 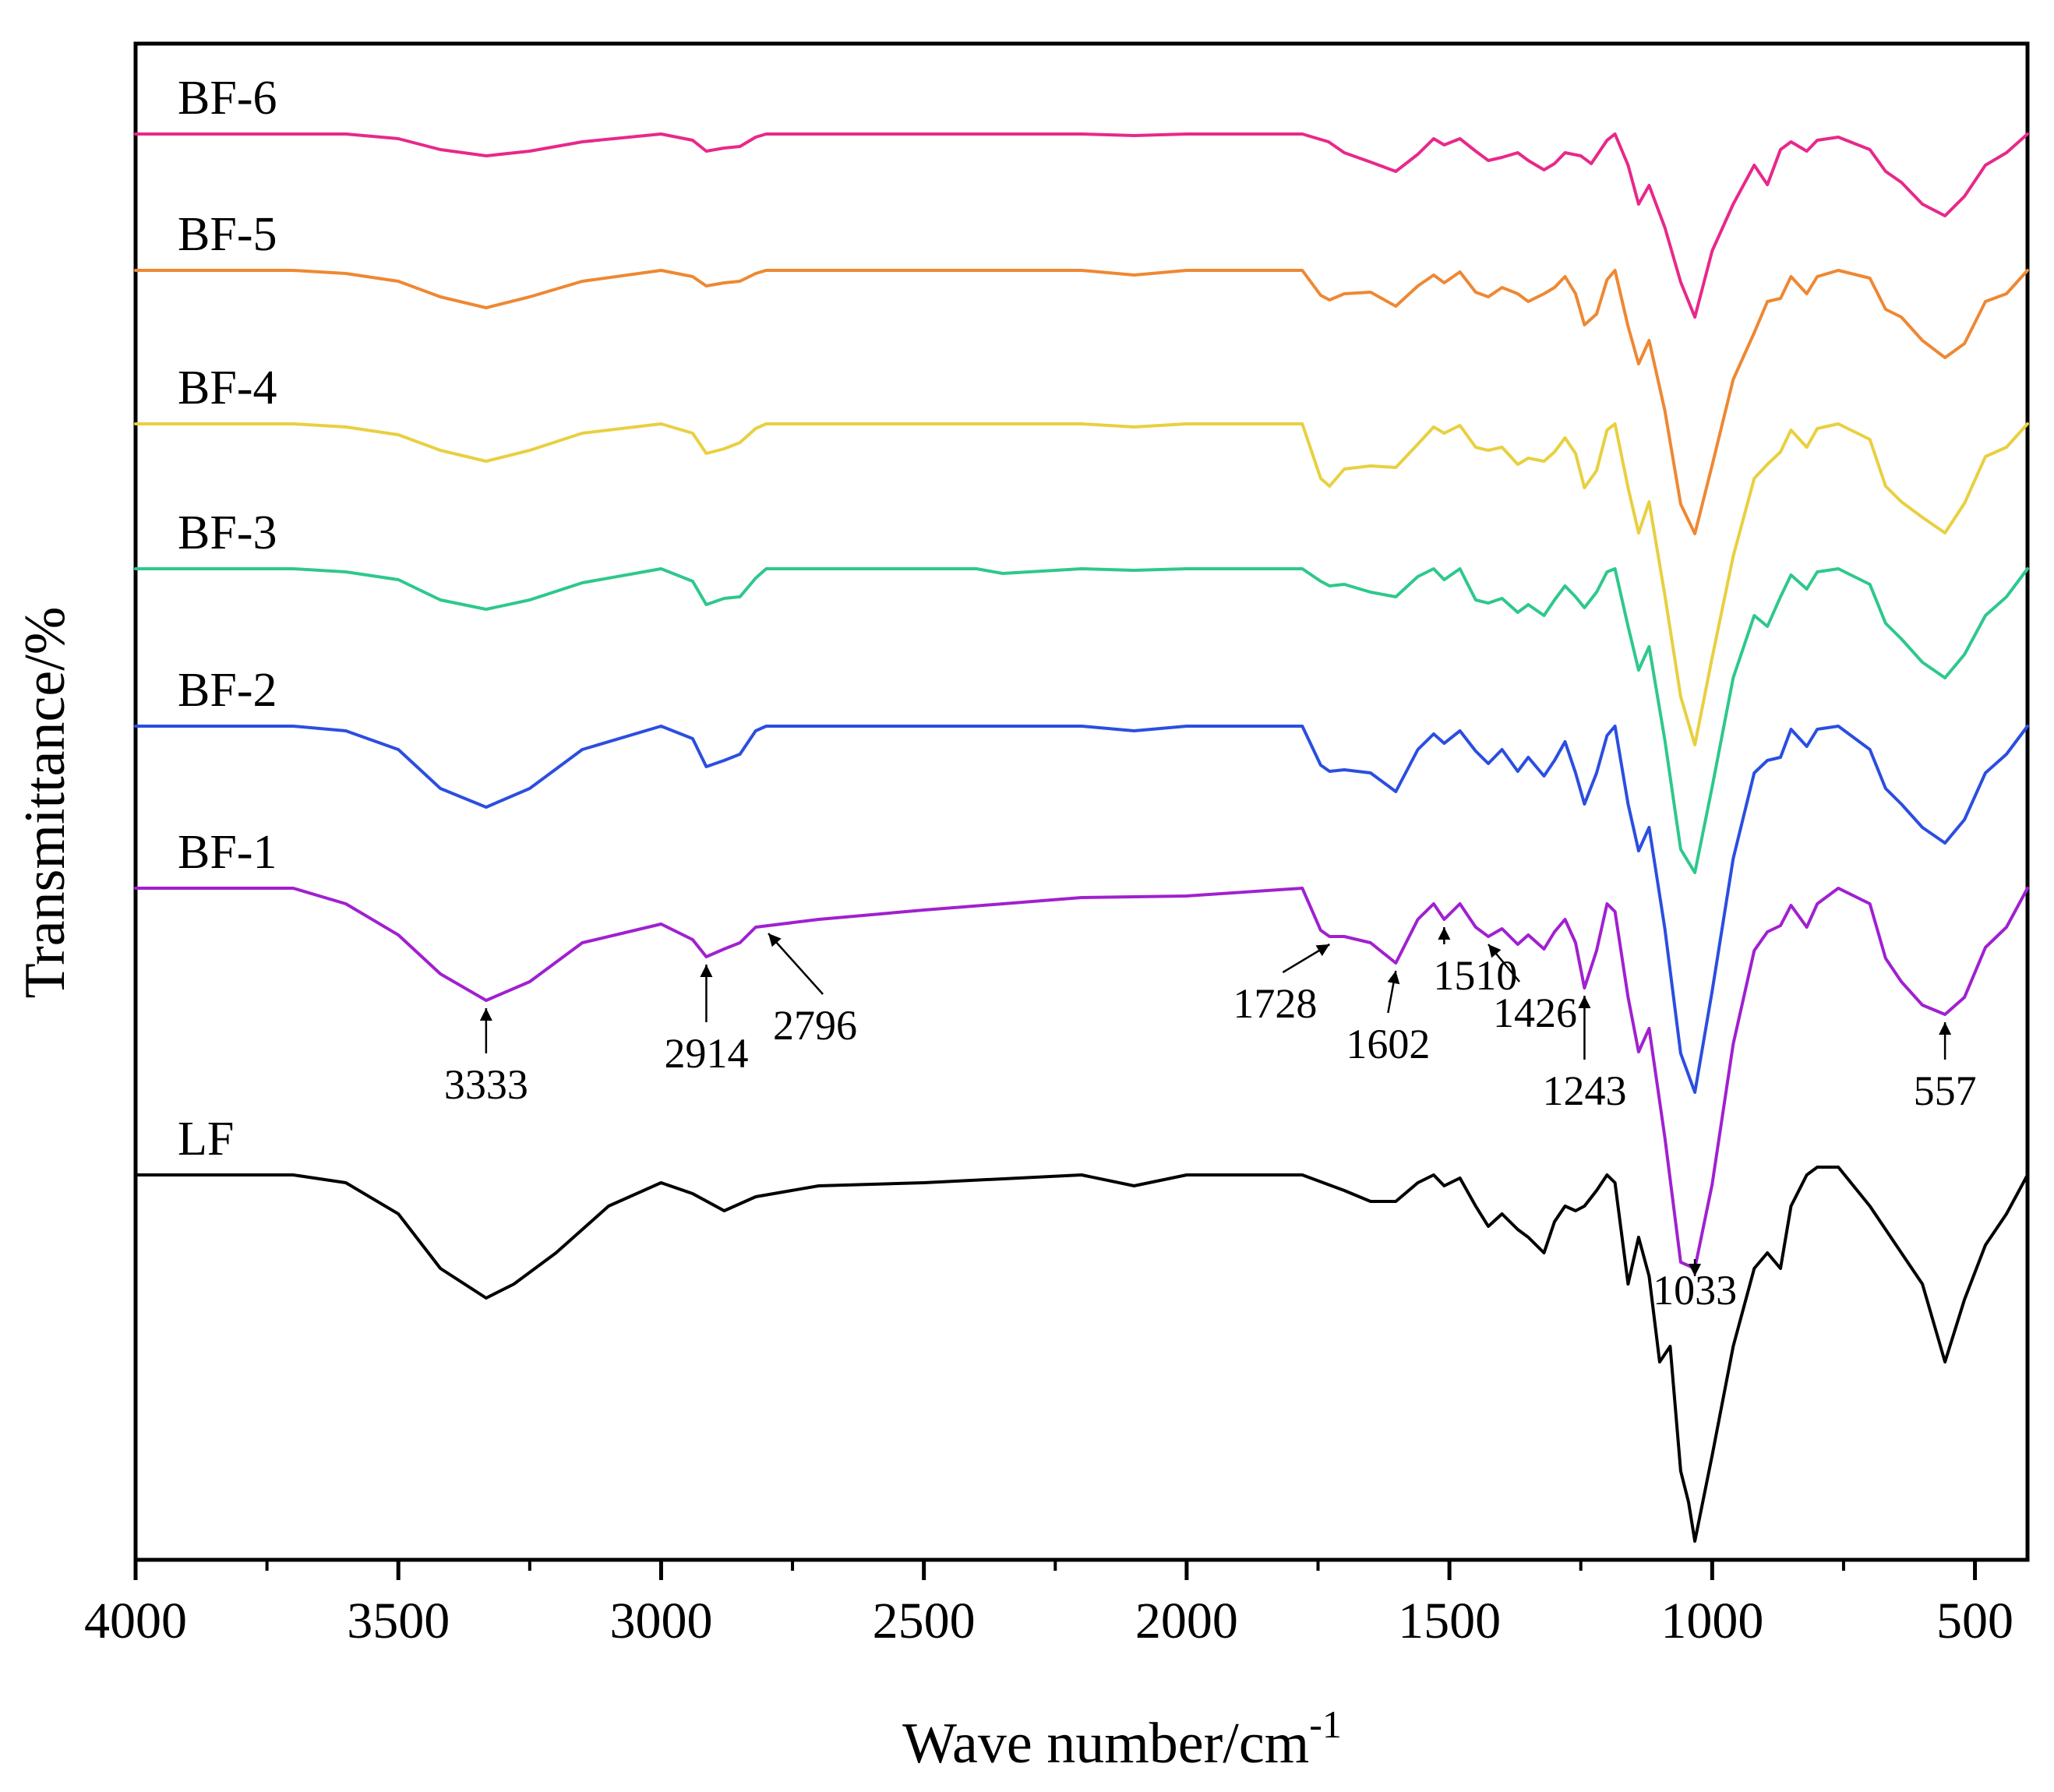 What do you see at coordinates (228, 532) in the screenshot?
I see `series-label-bf-3: BF-3` at bounding box center [228, 532].